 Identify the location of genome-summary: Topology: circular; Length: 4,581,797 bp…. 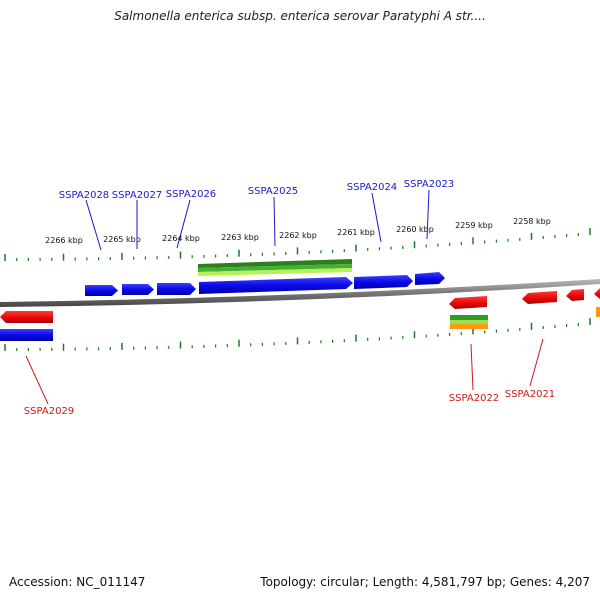
(425, 582).